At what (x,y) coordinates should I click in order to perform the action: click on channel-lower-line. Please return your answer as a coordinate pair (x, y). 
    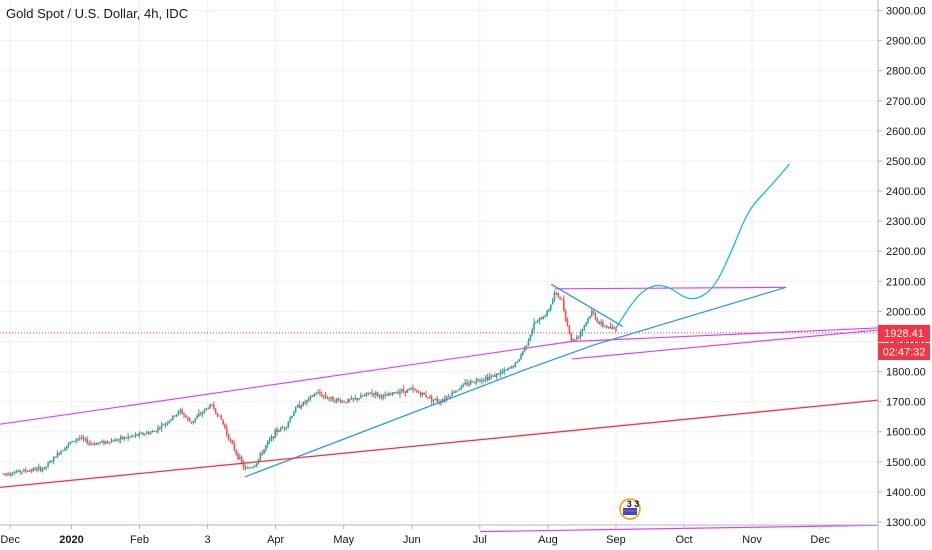
    Looking at the image, I should click on (725, 344).